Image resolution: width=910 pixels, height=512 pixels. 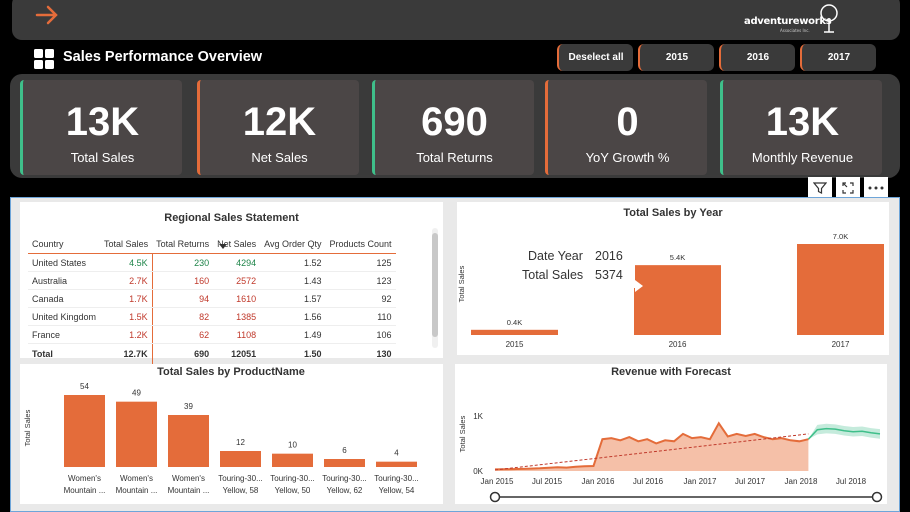 What do you see at coordinates (84, 386) in the screenshot?
I see `data-label: 54` at bounding box center [84, 386].